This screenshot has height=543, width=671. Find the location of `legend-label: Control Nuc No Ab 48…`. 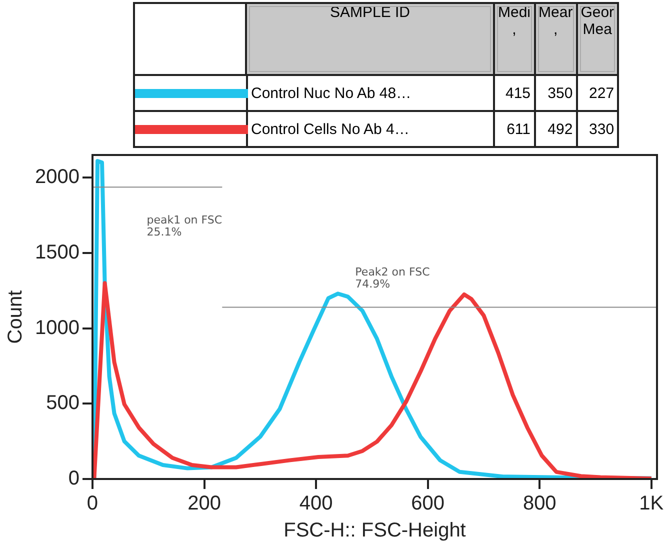

legend-label: Control Nuc No Ab 48… is located at coordinates (331, 93).